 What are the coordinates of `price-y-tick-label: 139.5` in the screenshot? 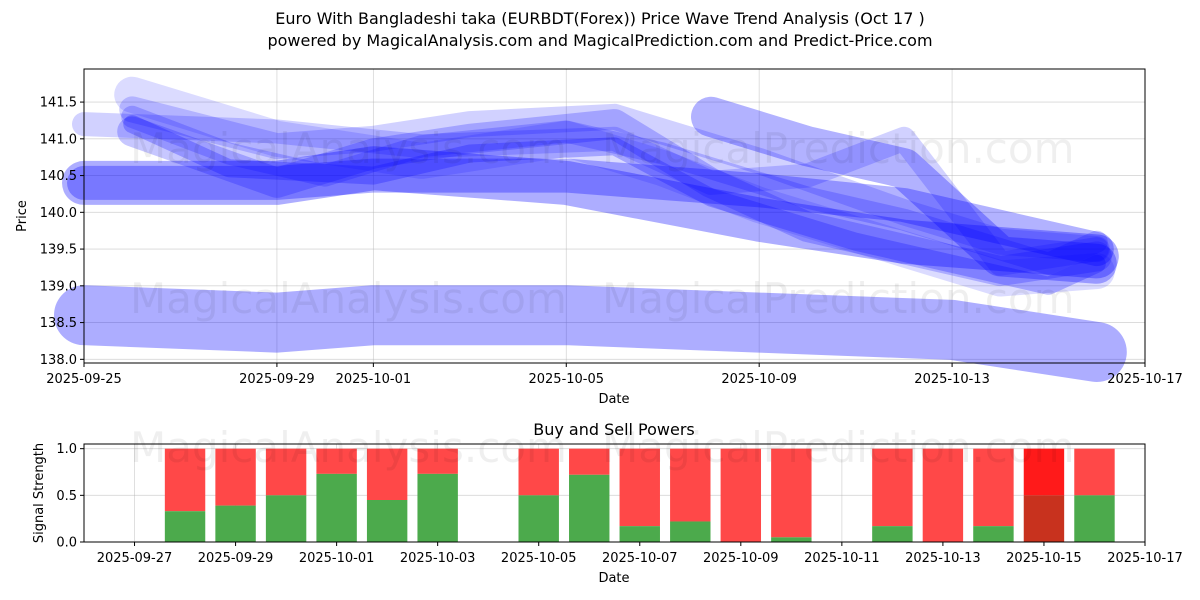 It's located at (58, 250).